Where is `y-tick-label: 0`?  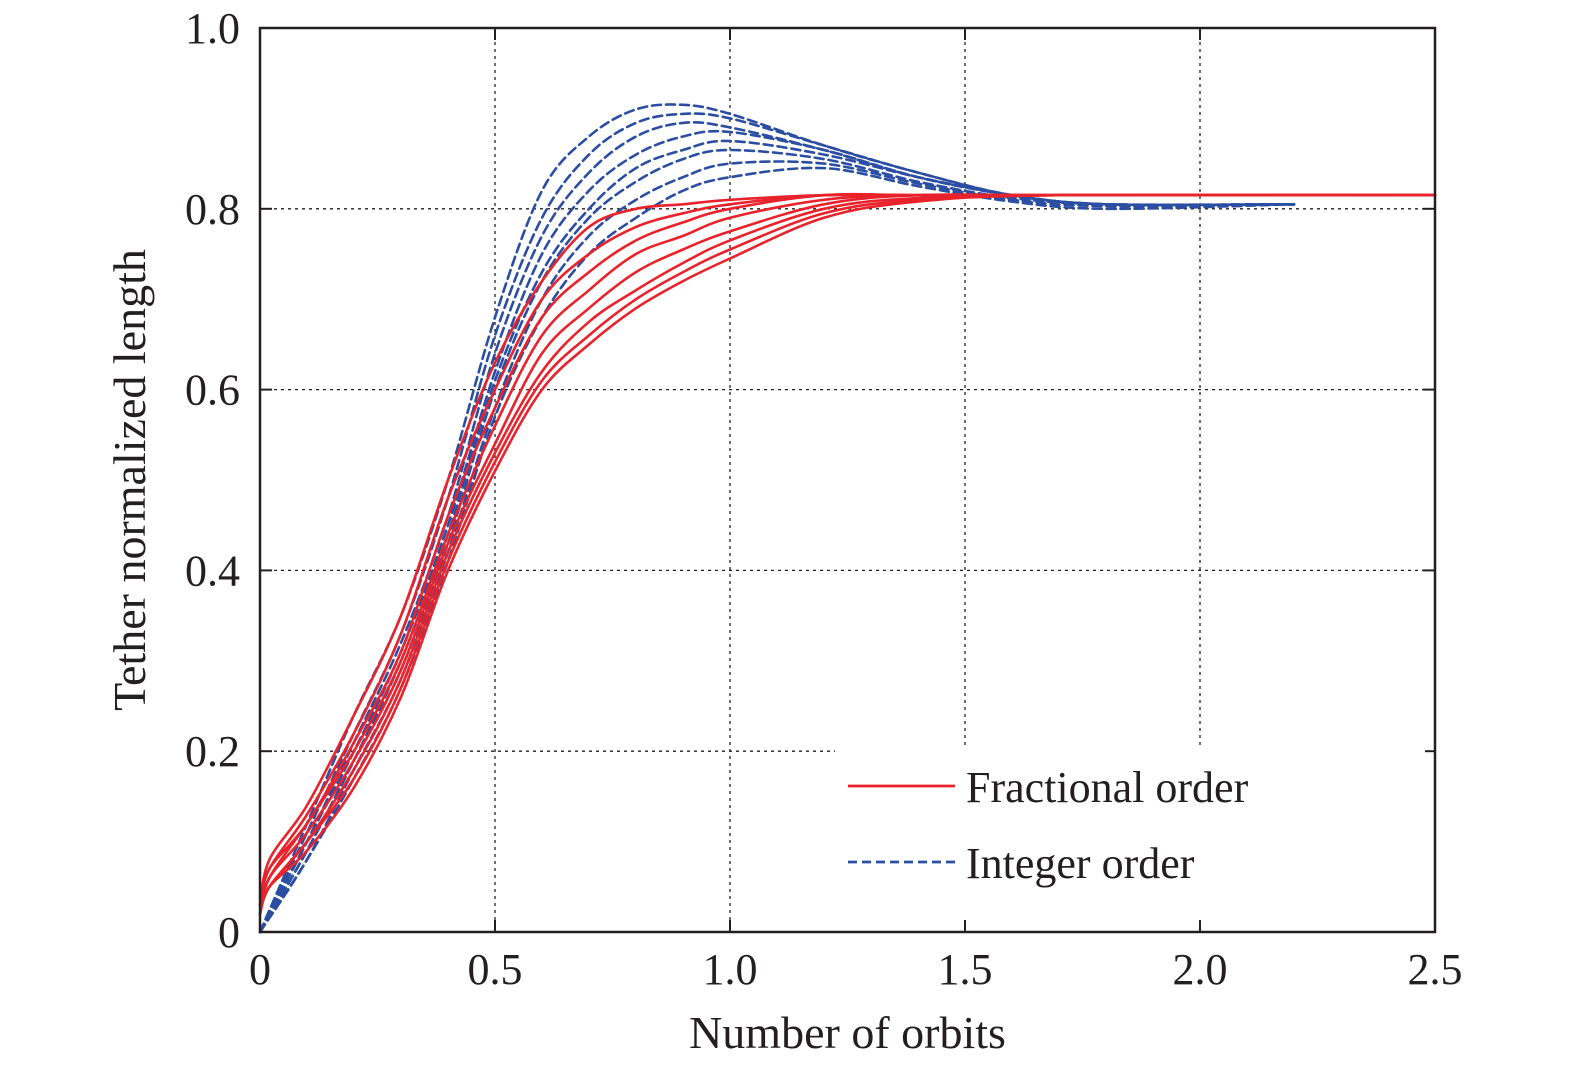 y-tick-label: 0 is located at coordinates (229, 932).